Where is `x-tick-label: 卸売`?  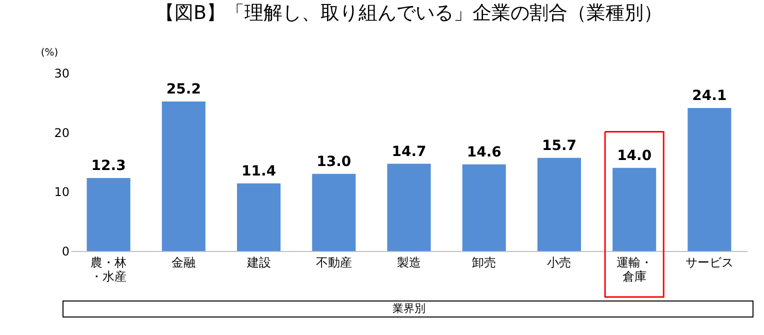
x-tick-label: 卸売 is located at coordinates (484, 263).